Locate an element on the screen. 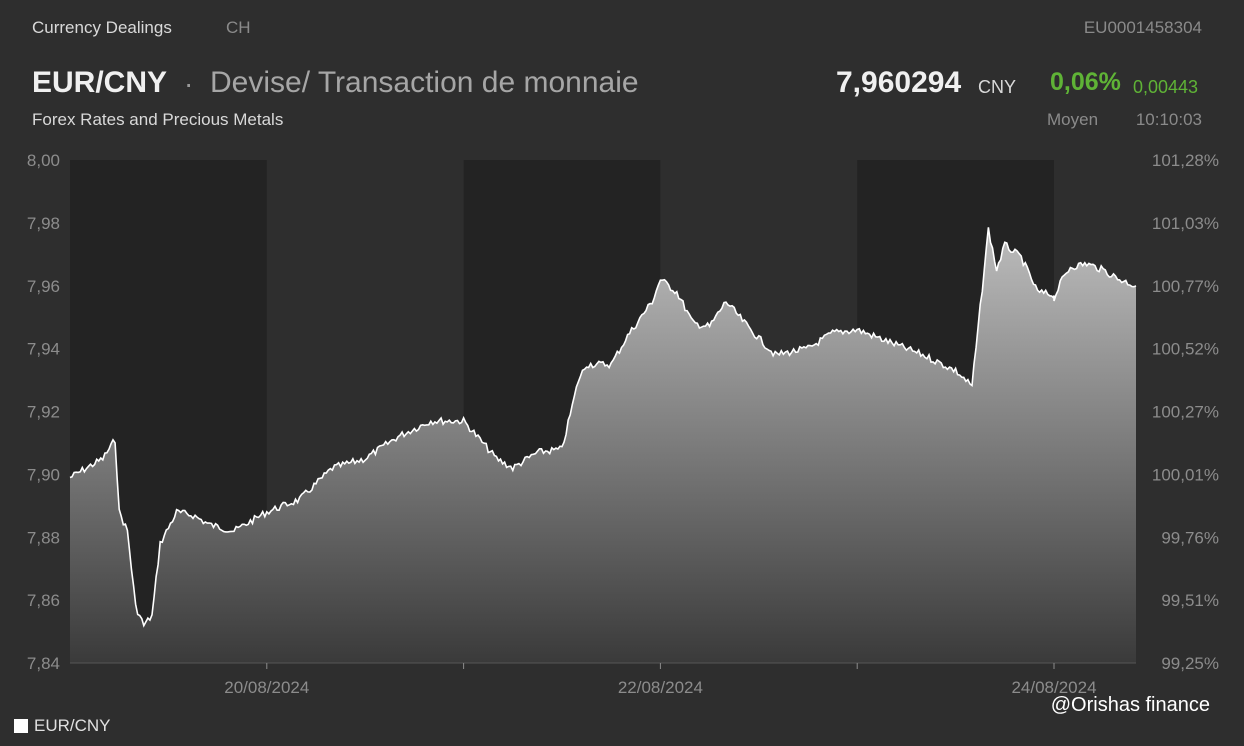 The height and width of the screenshot is (746, 1244). legend-swatch is located at coordinates (21, 726).